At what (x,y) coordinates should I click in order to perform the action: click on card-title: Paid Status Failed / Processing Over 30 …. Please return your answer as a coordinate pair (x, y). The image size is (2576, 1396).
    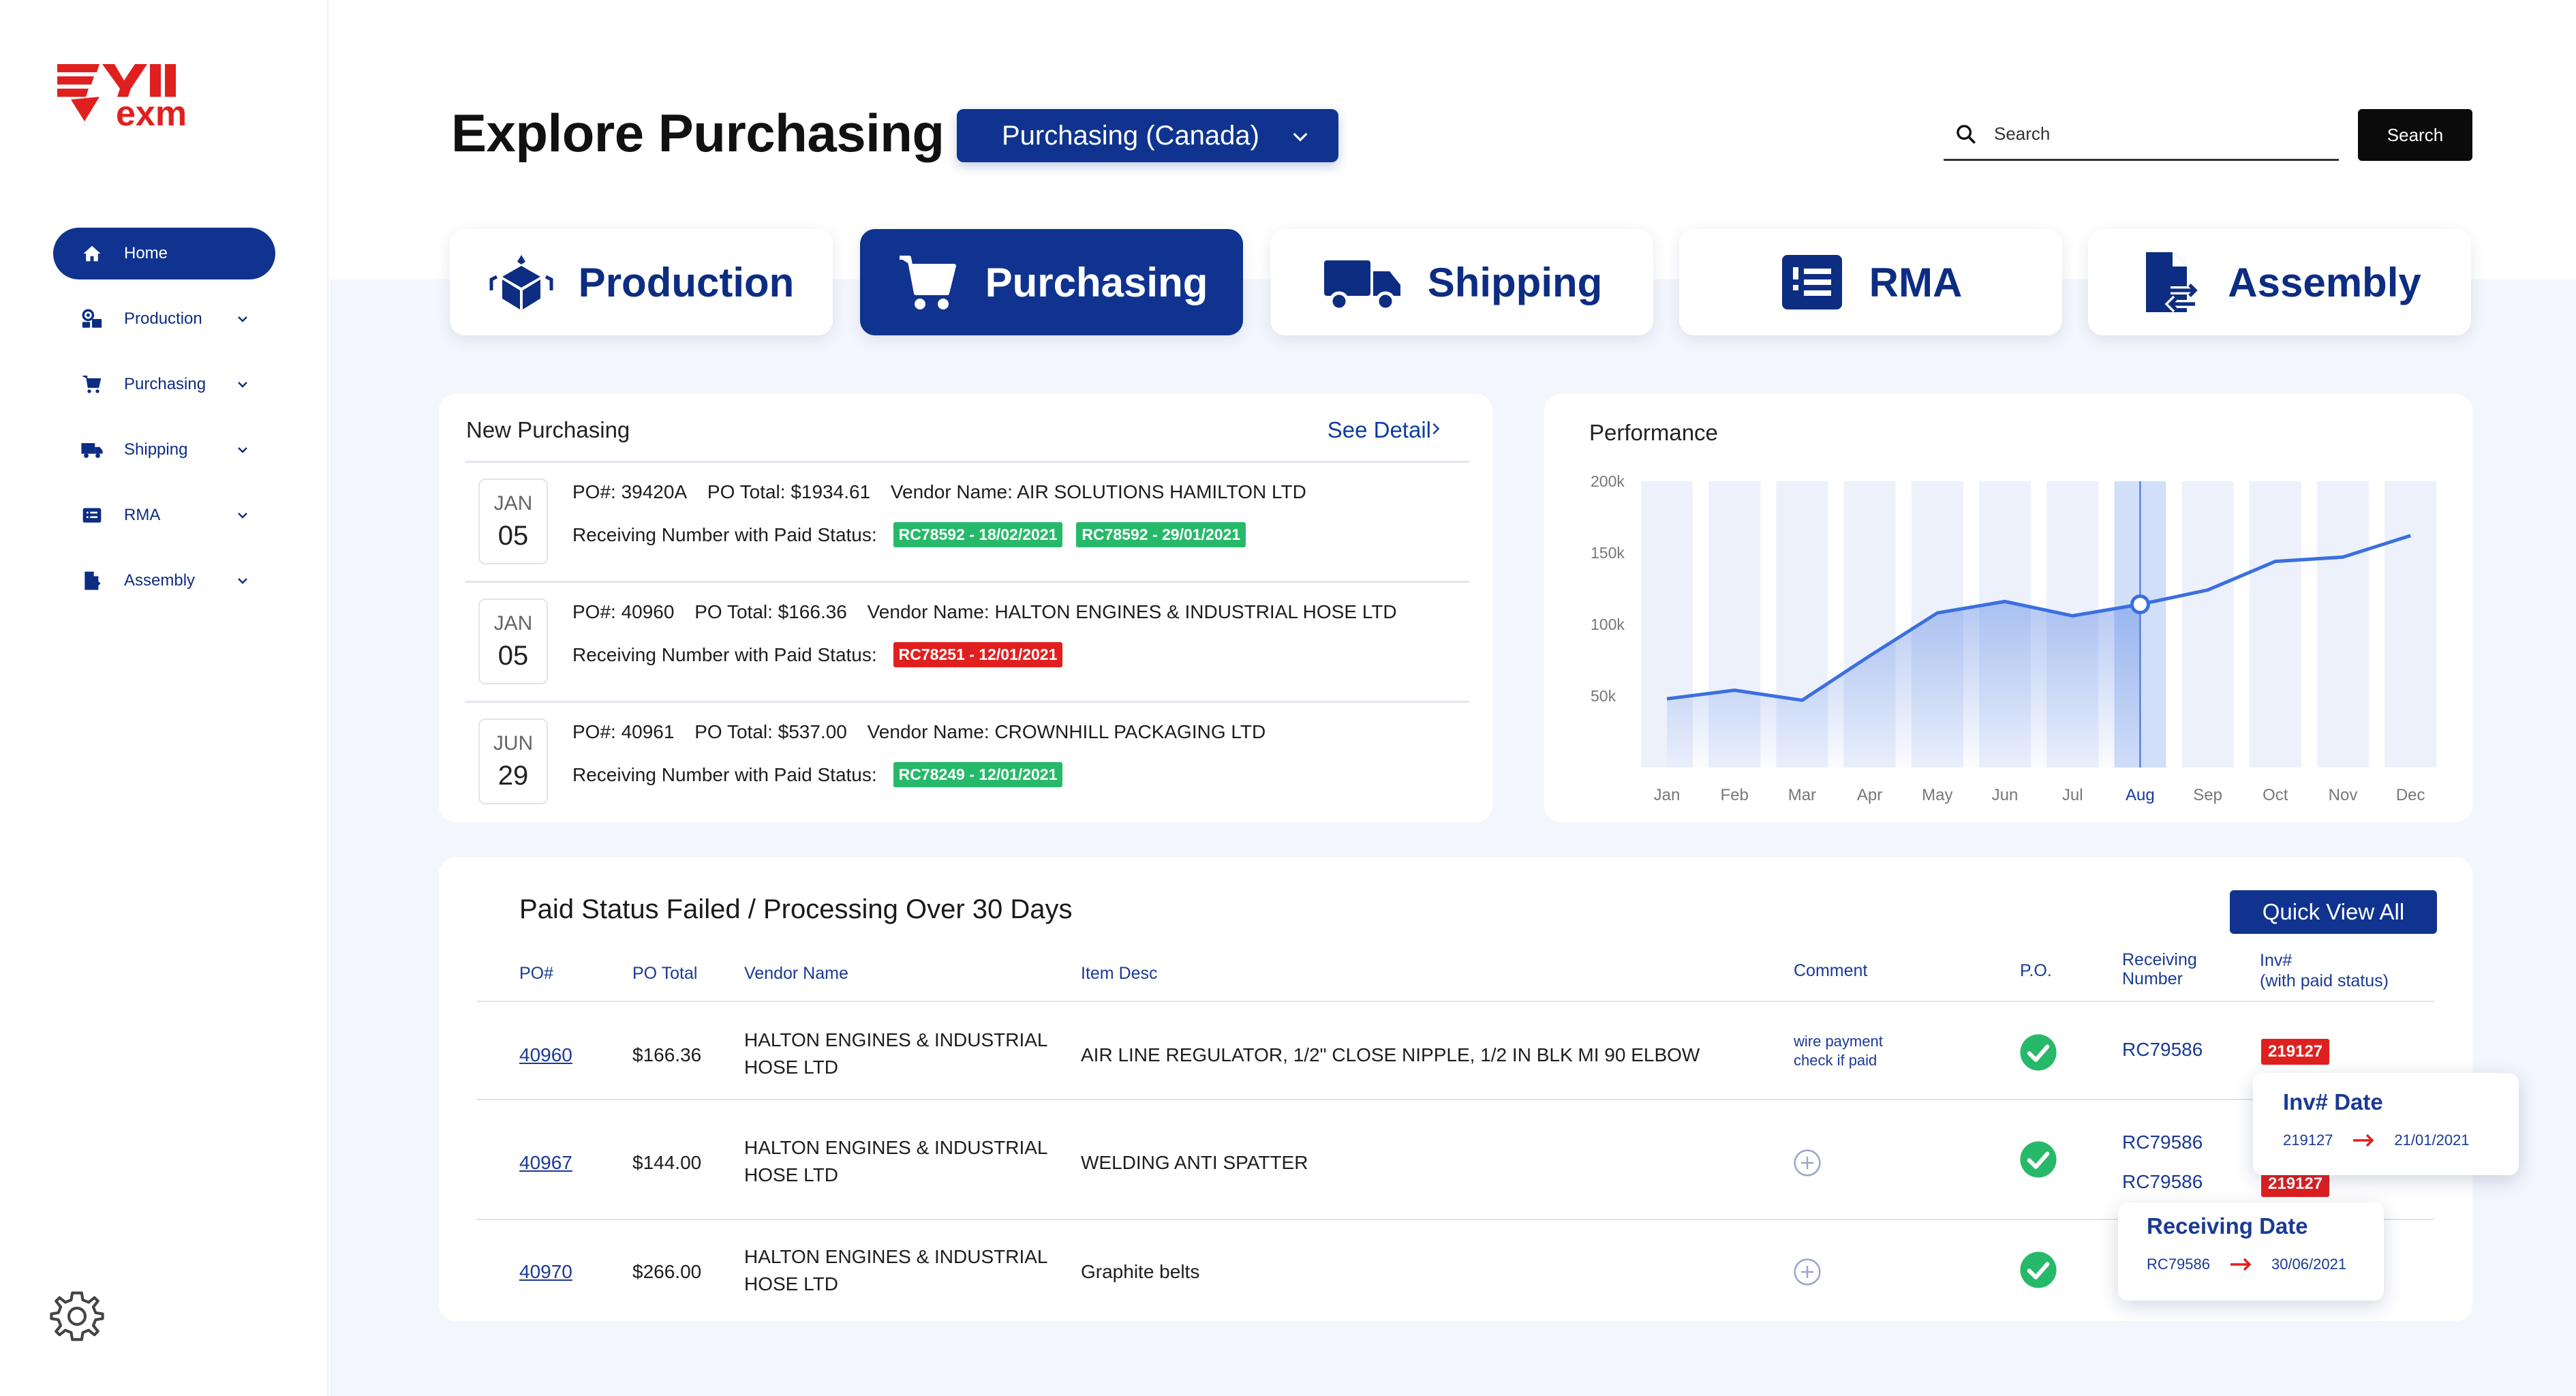
    Looking at the image, I should click on (796, 909).